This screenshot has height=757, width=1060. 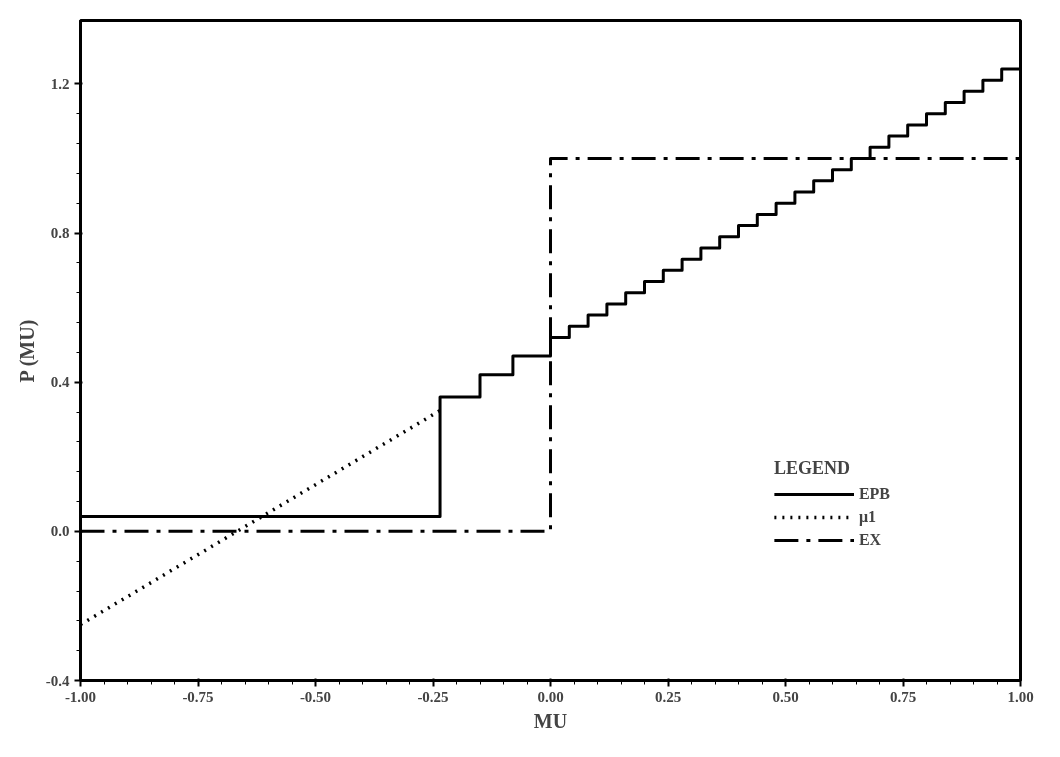 What do you see at coordinates (60, 233) in the screenshot?
I see `y-tick-label: 0.8` at bounding box center [60, 233].